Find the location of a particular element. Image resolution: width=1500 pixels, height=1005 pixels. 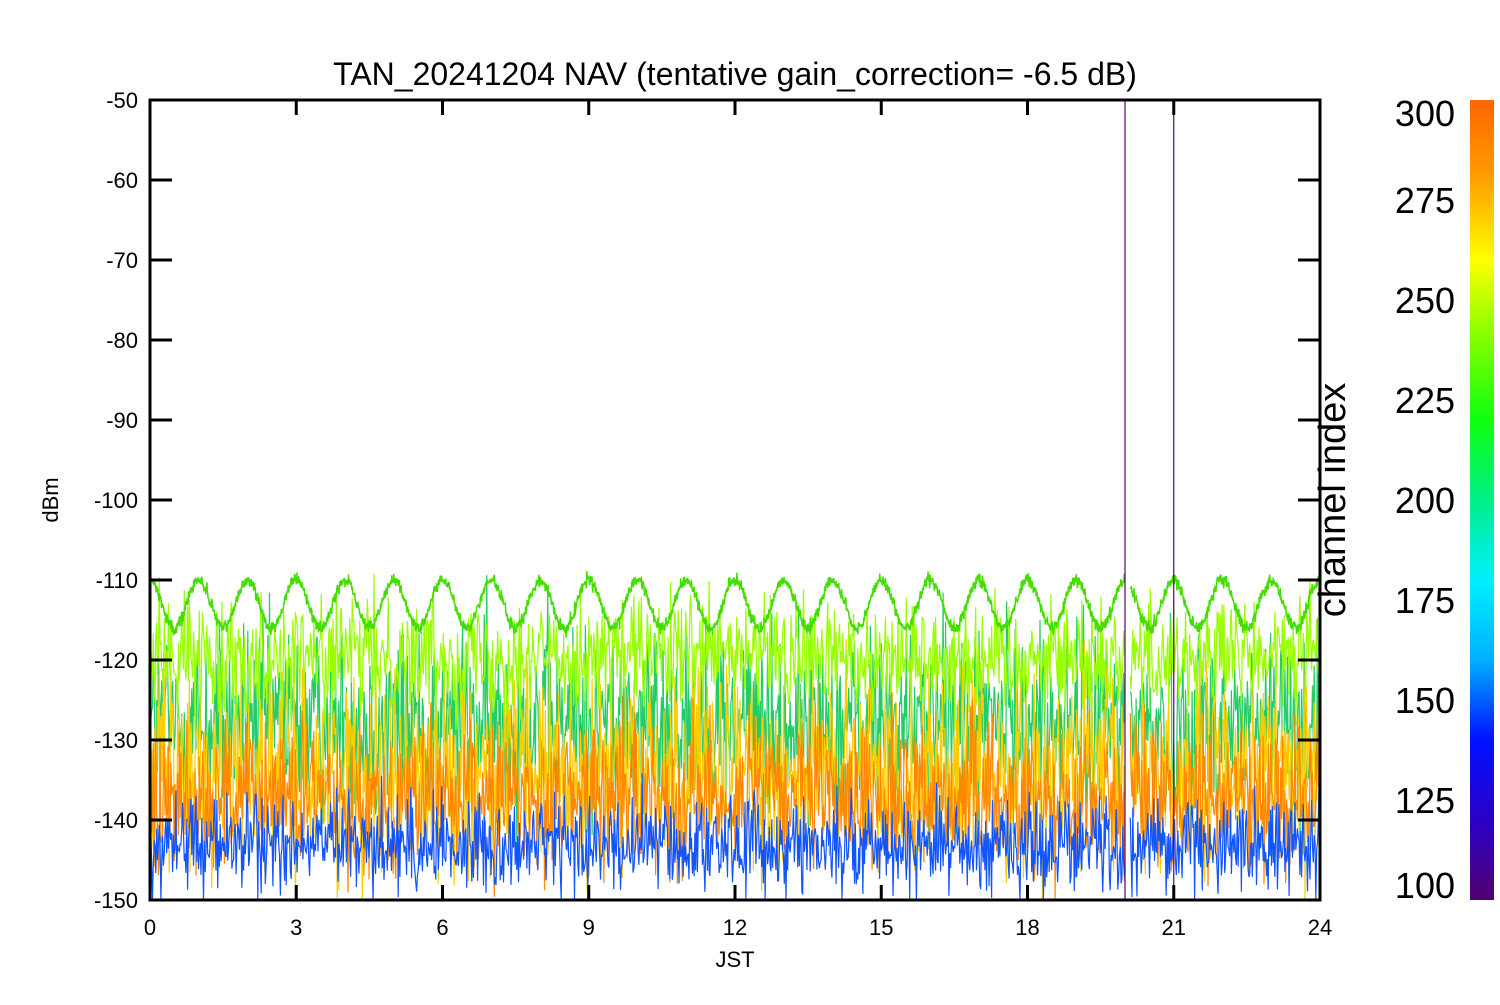

series-line-ch250 is located at coordinates (735, 604).